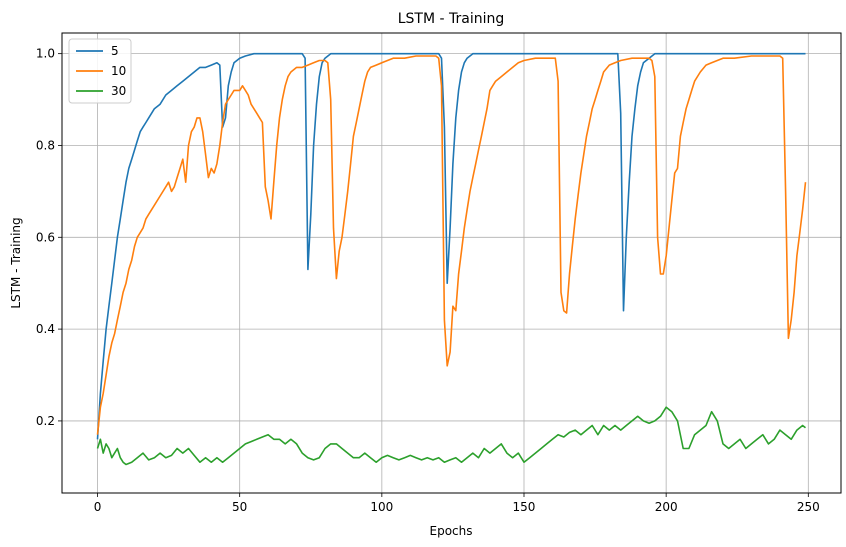 This screenshot has height=547, width=846. Describe the element at coordinates (524, 507) in the screenshot. I see `x-tick-label: 150` at that location.